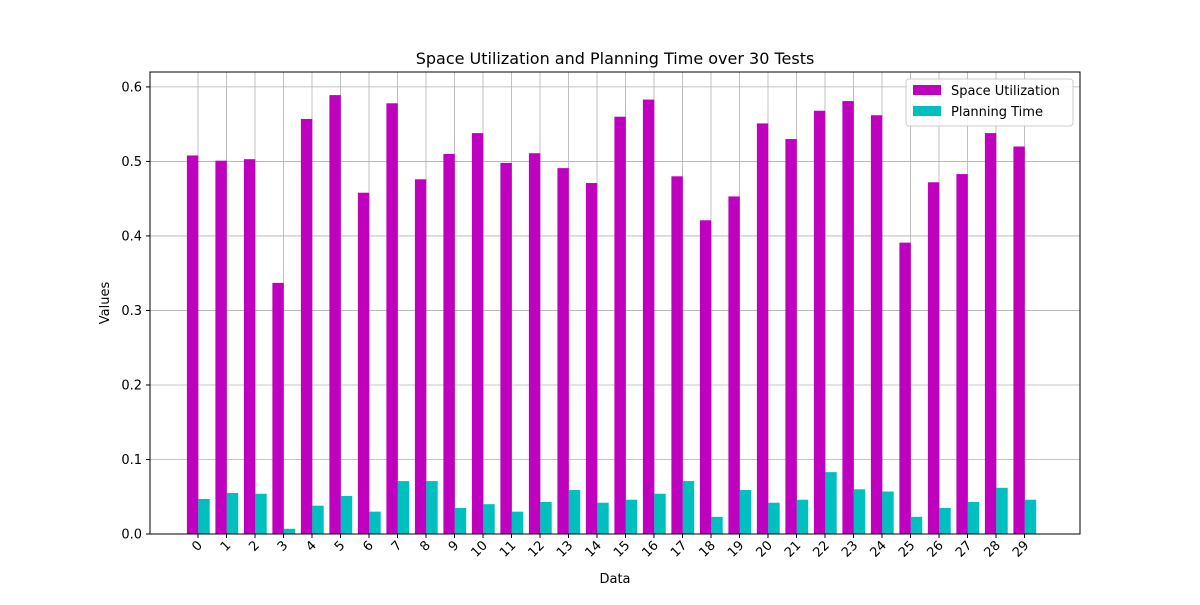 This screenshot has width=1200, height=605. I want to click on x-axis-label: Data, so click(614, 579).